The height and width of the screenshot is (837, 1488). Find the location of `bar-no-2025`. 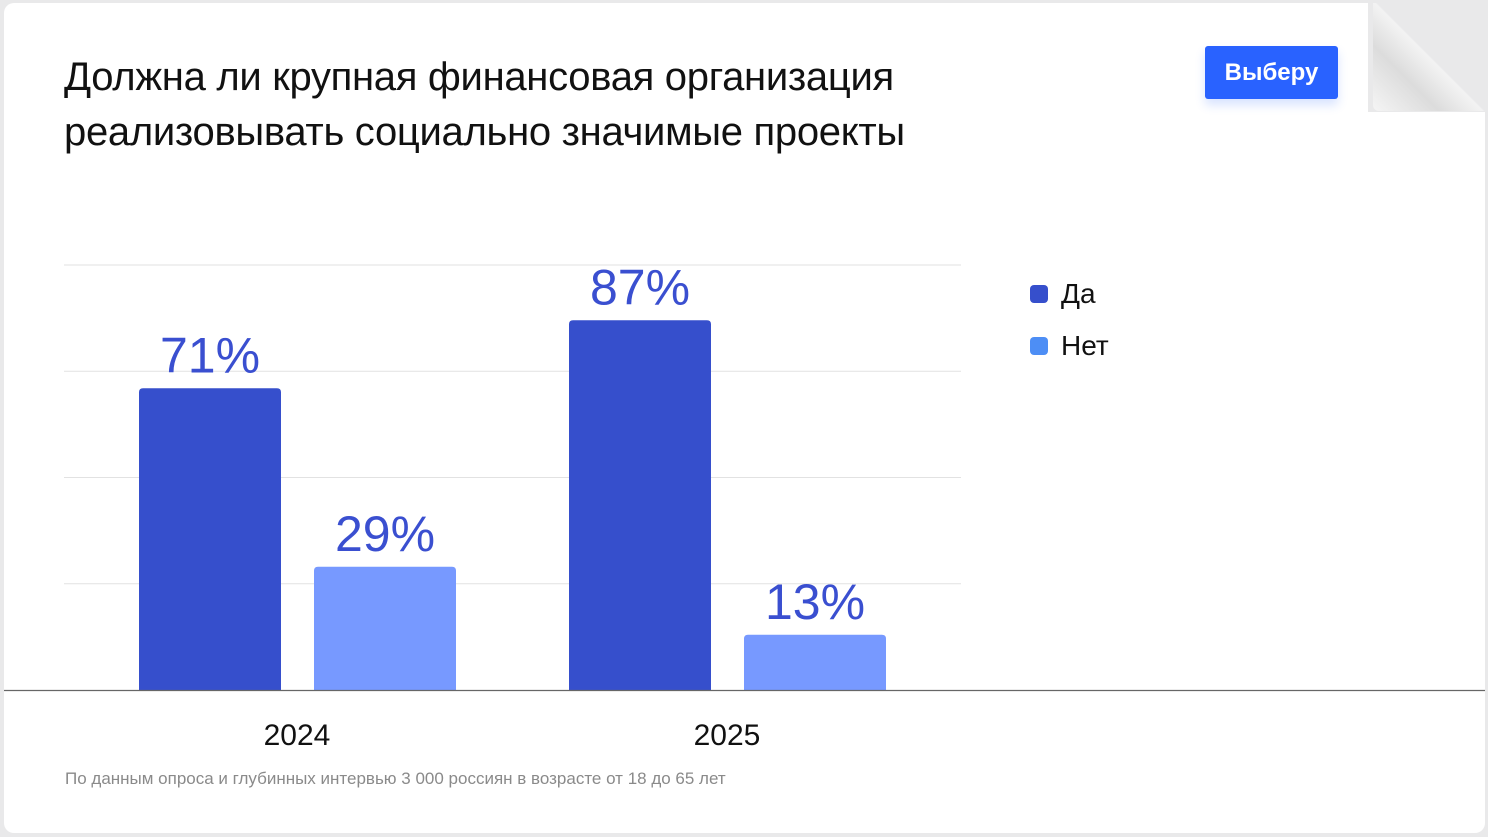

bar-no-2025 is located at coordinates (815, 662).